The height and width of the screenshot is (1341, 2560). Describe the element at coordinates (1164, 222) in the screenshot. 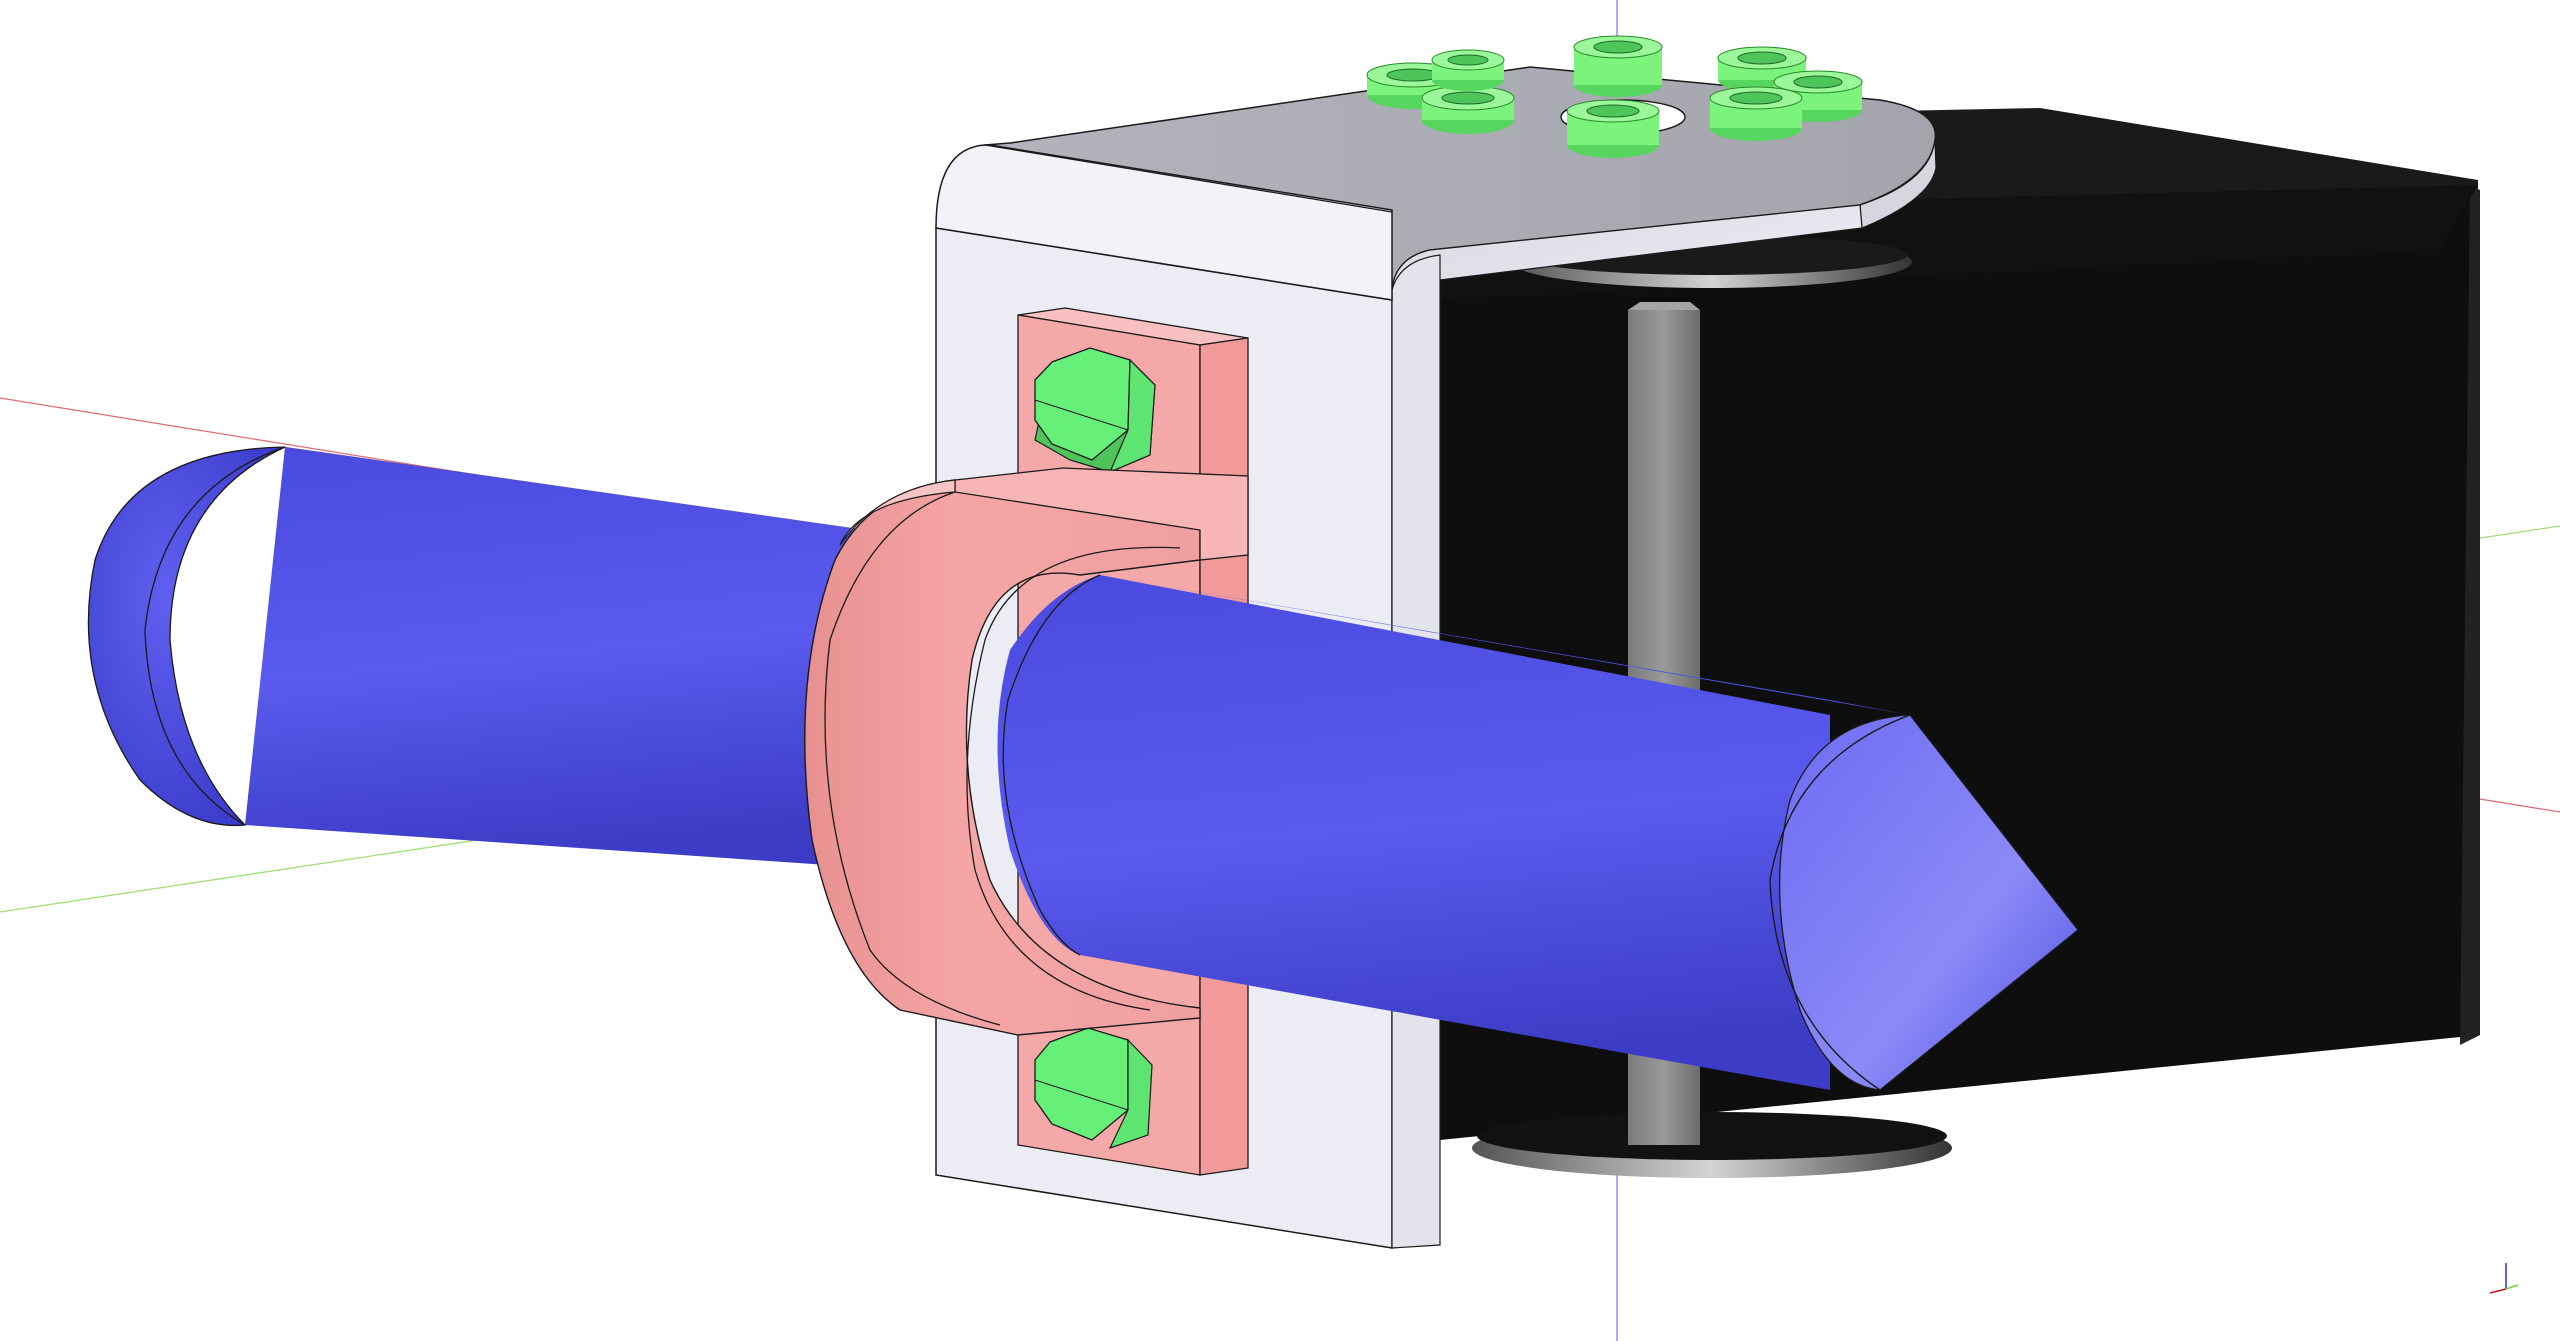

I see `bracket-corner` at that location.